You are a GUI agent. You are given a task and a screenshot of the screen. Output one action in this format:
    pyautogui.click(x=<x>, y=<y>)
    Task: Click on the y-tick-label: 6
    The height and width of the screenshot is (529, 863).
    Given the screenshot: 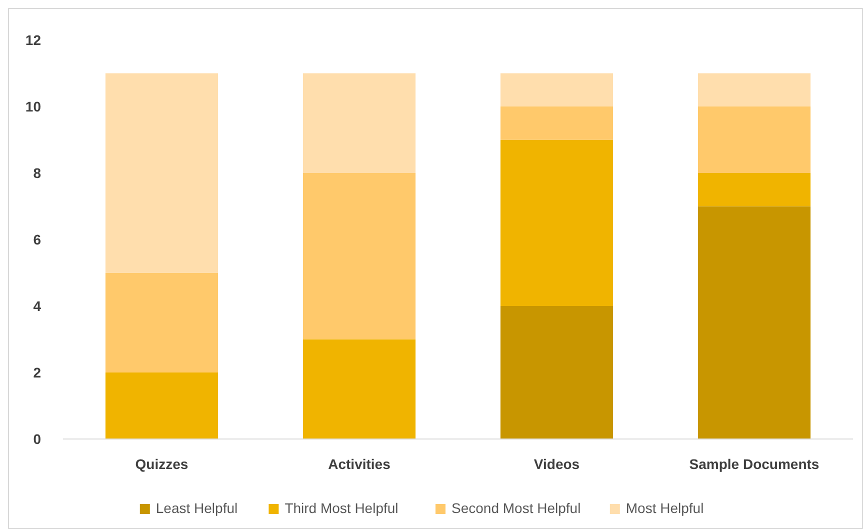 What is the action you would take?
    pyautogui.click(x=37, y=239)
    